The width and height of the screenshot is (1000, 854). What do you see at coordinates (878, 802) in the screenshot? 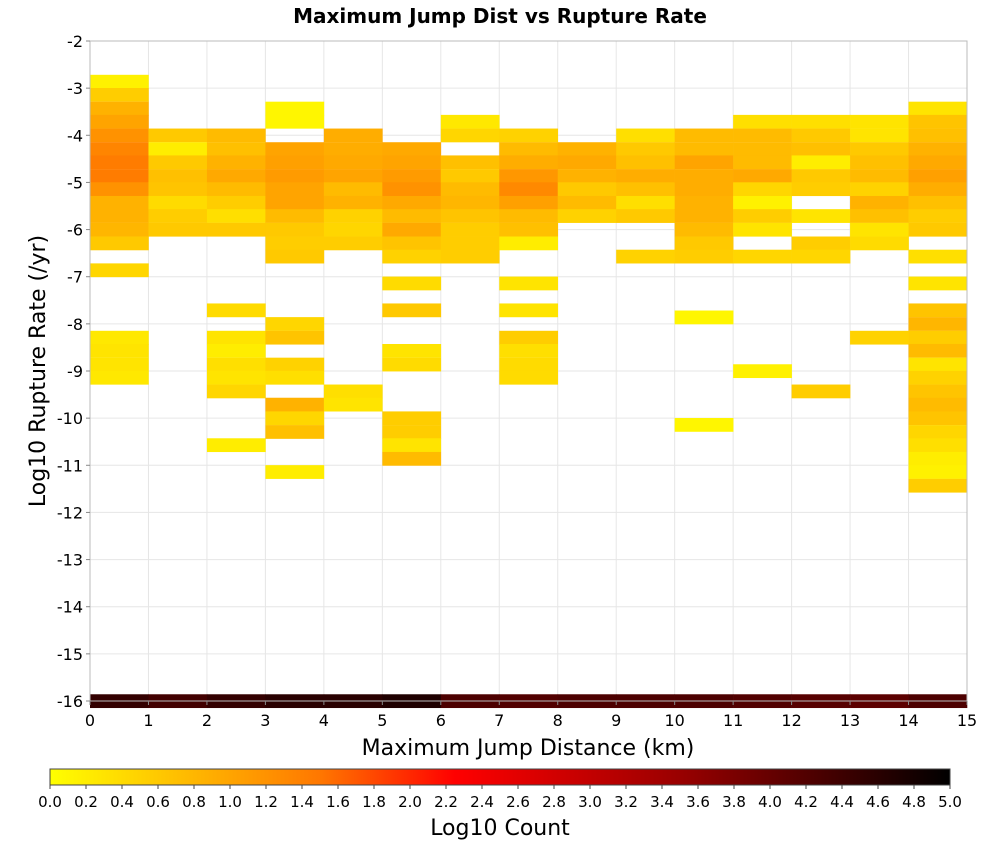
I see `colorbar-tick-label: 4.6` at bounding box center [878, 802].